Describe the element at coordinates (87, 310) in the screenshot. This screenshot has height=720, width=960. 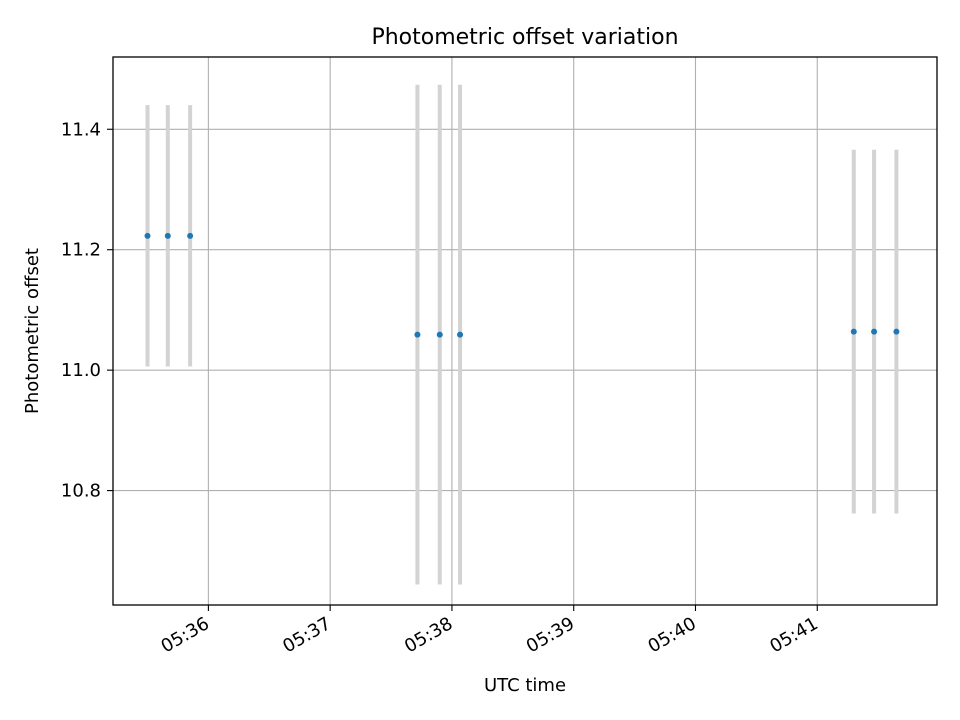
I see `y-axis-ticks: 10.8 11.0 11.2 11.4` at that location.